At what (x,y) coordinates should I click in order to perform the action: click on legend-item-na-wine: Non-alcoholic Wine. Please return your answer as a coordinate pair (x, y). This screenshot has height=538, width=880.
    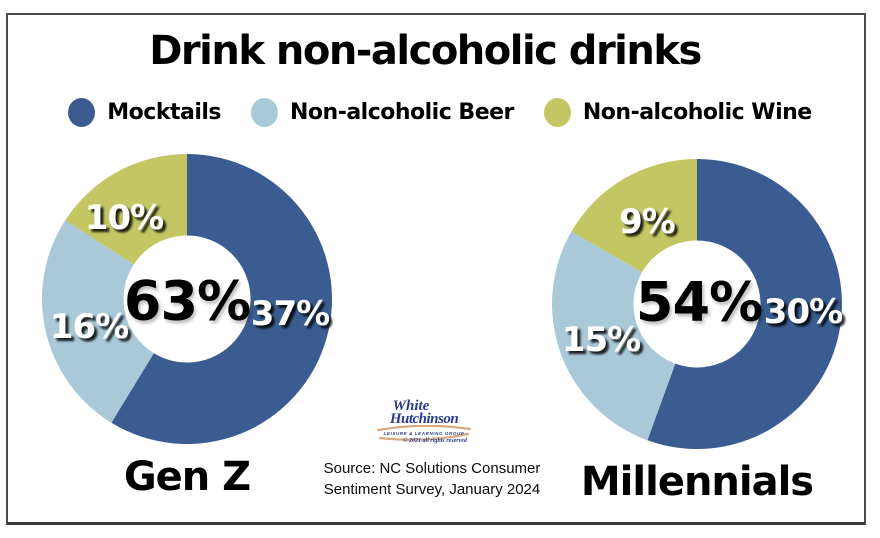
    Looking at the image, I should click on (677, 112).